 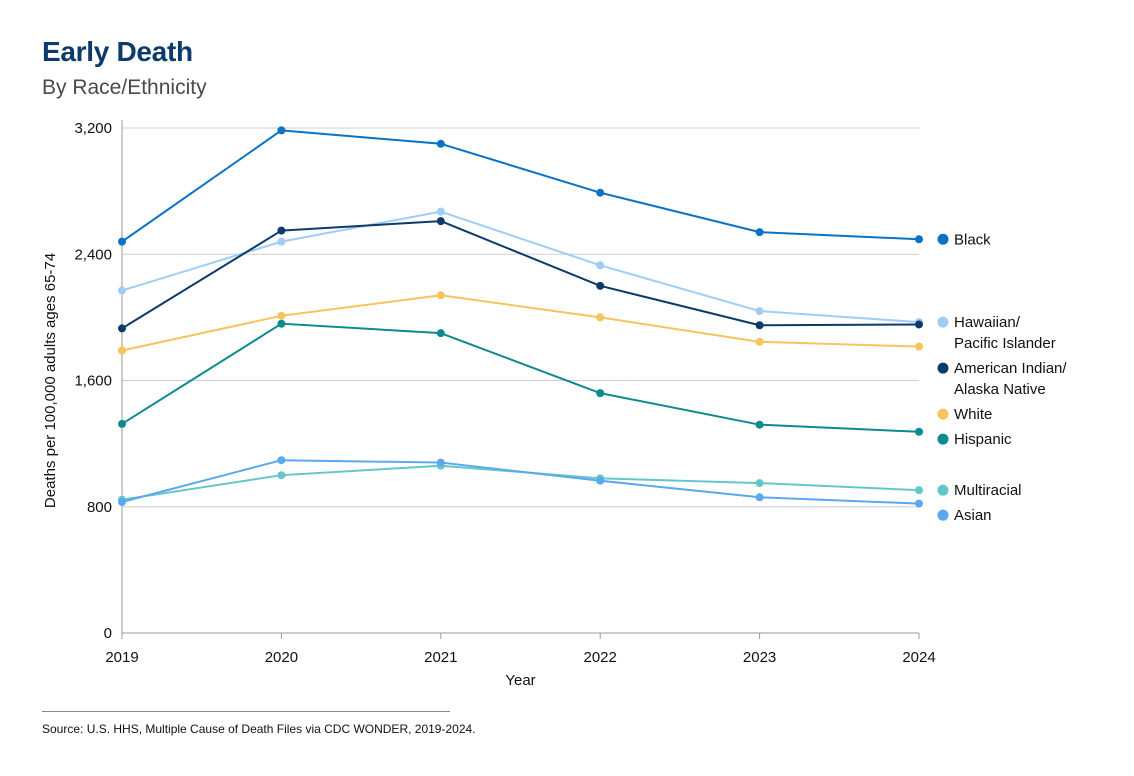 I want to click on series-line-hispanic, so click(x=520, y=377).